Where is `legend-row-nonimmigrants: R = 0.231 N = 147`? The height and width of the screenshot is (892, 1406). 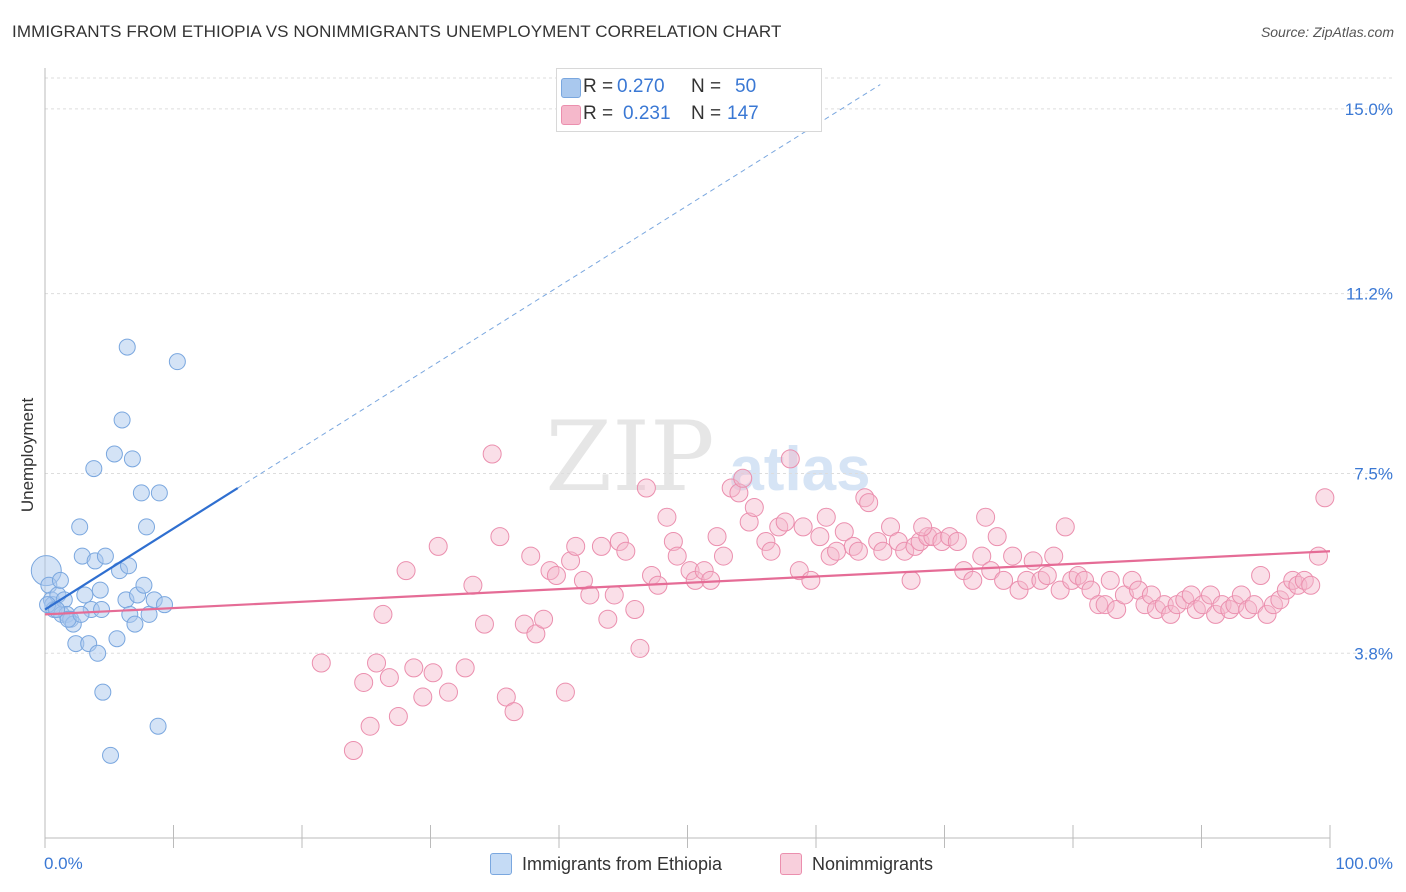 legend-row-nonimmigrants: R = 0.231 N = 147 is located at coordinates (660, 114).